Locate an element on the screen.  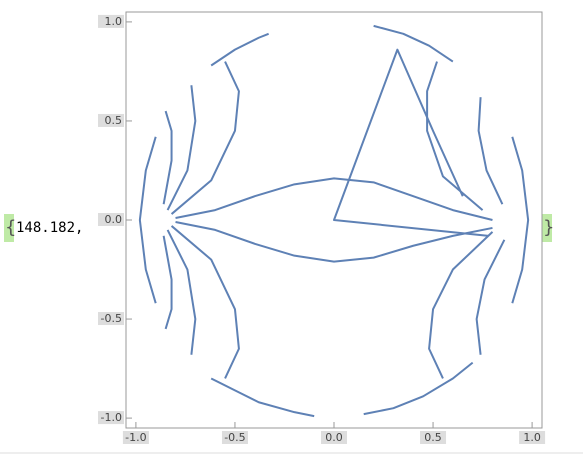
y-tick-label: 1.0 is located at coordinates (114, 21).